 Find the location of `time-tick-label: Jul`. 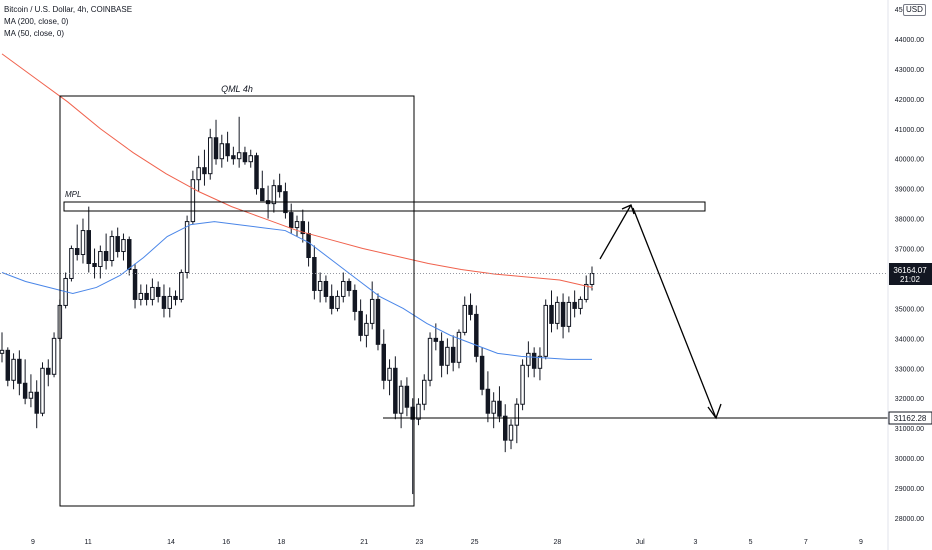

time-tick-label: Jul is located at coordinates (640, 542).